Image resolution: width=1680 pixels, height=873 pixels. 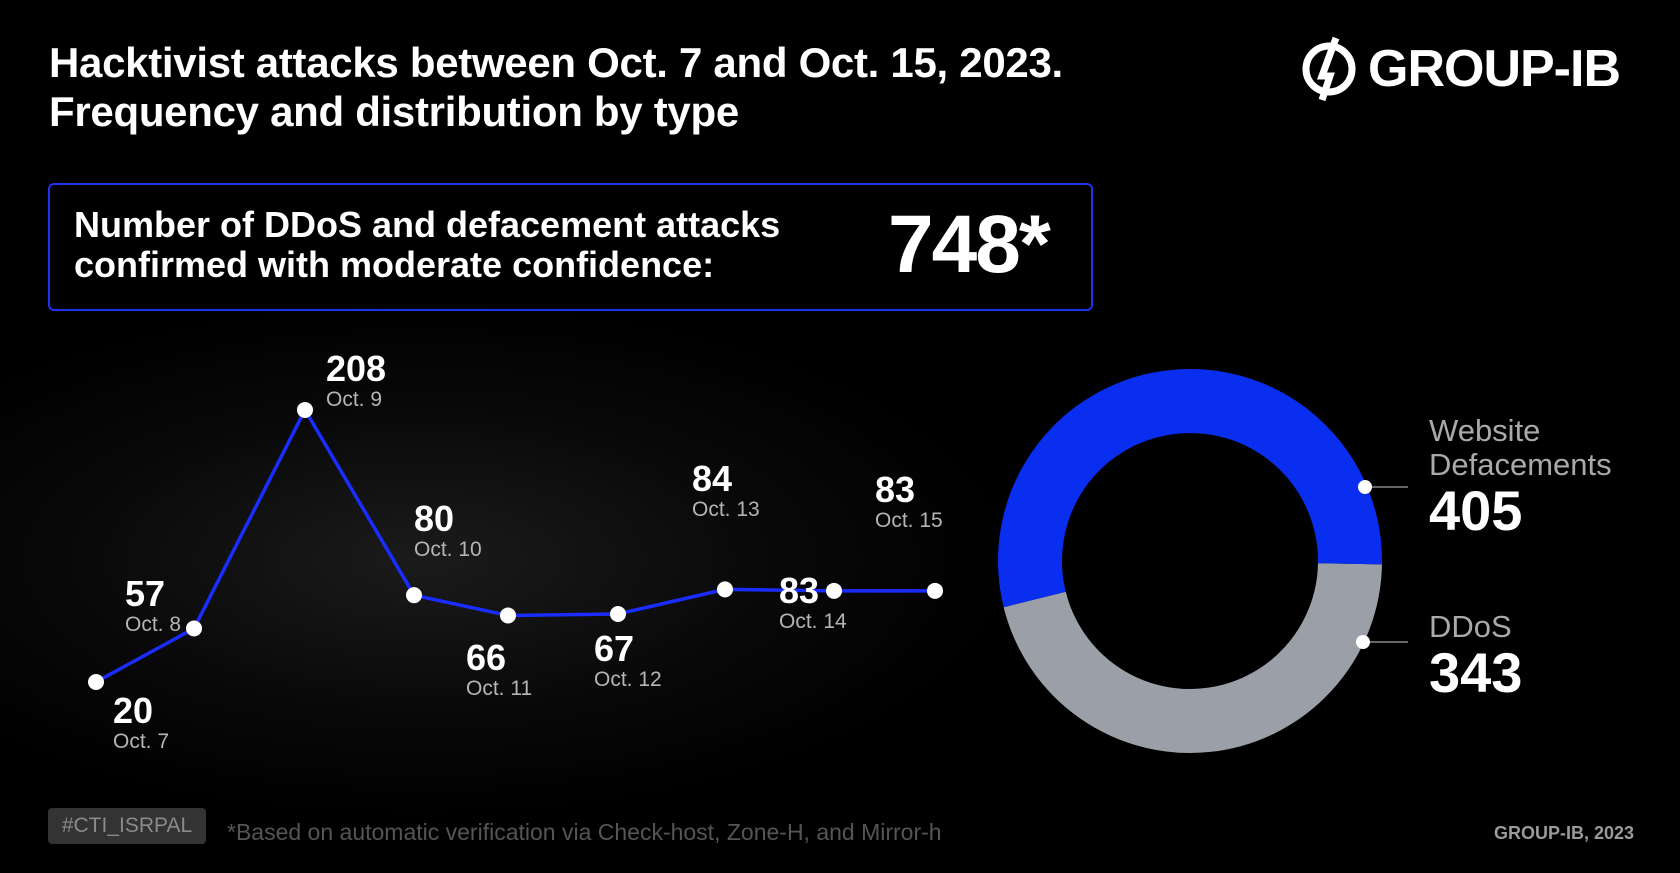 What do you see at coordinates (726, 509) in the screenshot?
I see `point-date: Oct. 13` at bounding box center [726, 509].